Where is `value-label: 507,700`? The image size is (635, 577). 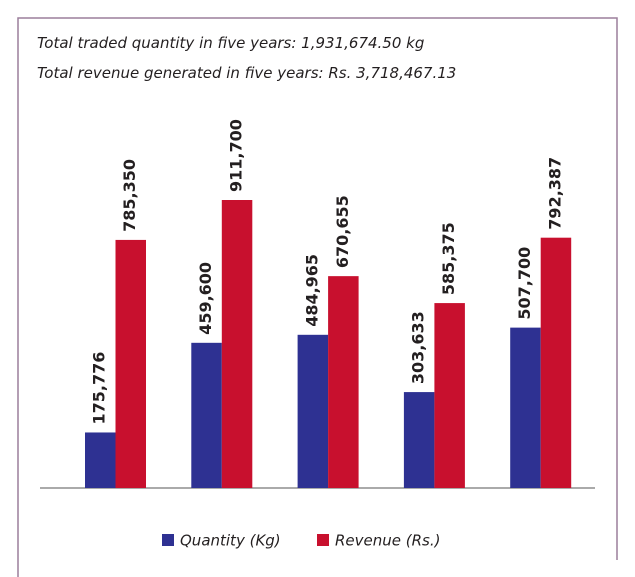
value-label: 507,700 is located at coordinates (524, 283).